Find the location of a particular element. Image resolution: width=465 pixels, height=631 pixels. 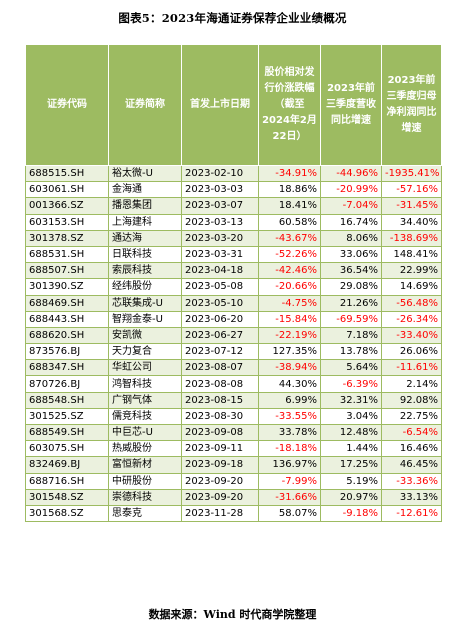

cell-profit-growth: 14.69% is located at coordinates (411, 287).